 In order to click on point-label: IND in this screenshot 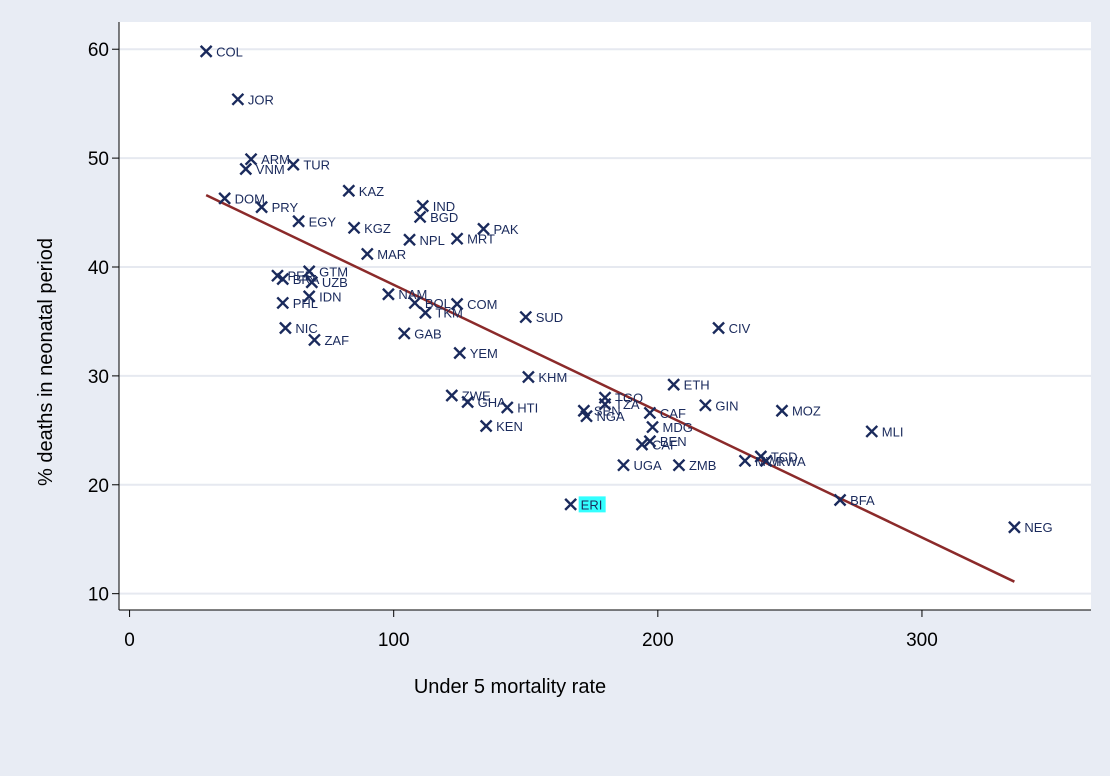, I will do `click(444, 206)`.